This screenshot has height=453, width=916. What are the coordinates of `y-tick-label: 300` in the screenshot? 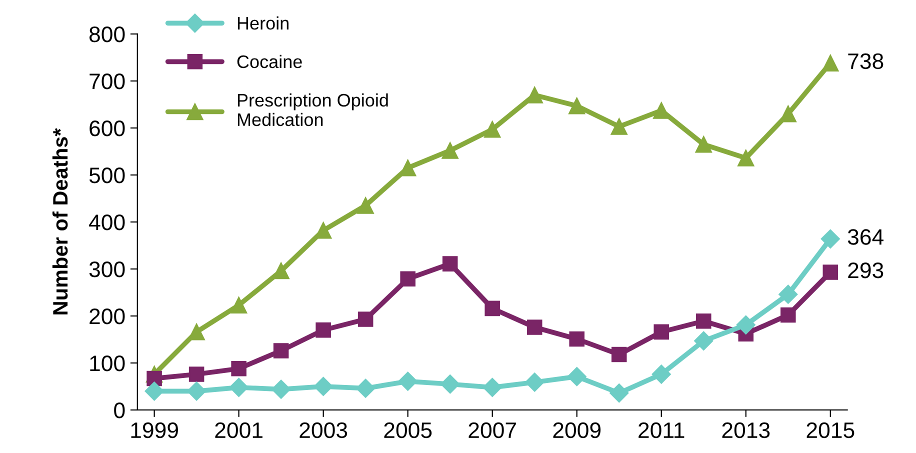 It's located at (107, 270).